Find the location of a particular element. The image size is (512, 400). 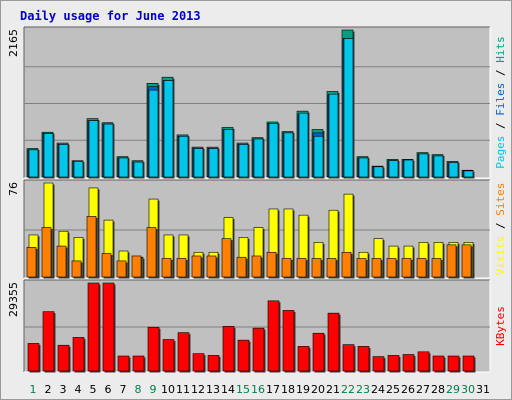

x-tick-label: 30 is located at coordinates (468, 389).